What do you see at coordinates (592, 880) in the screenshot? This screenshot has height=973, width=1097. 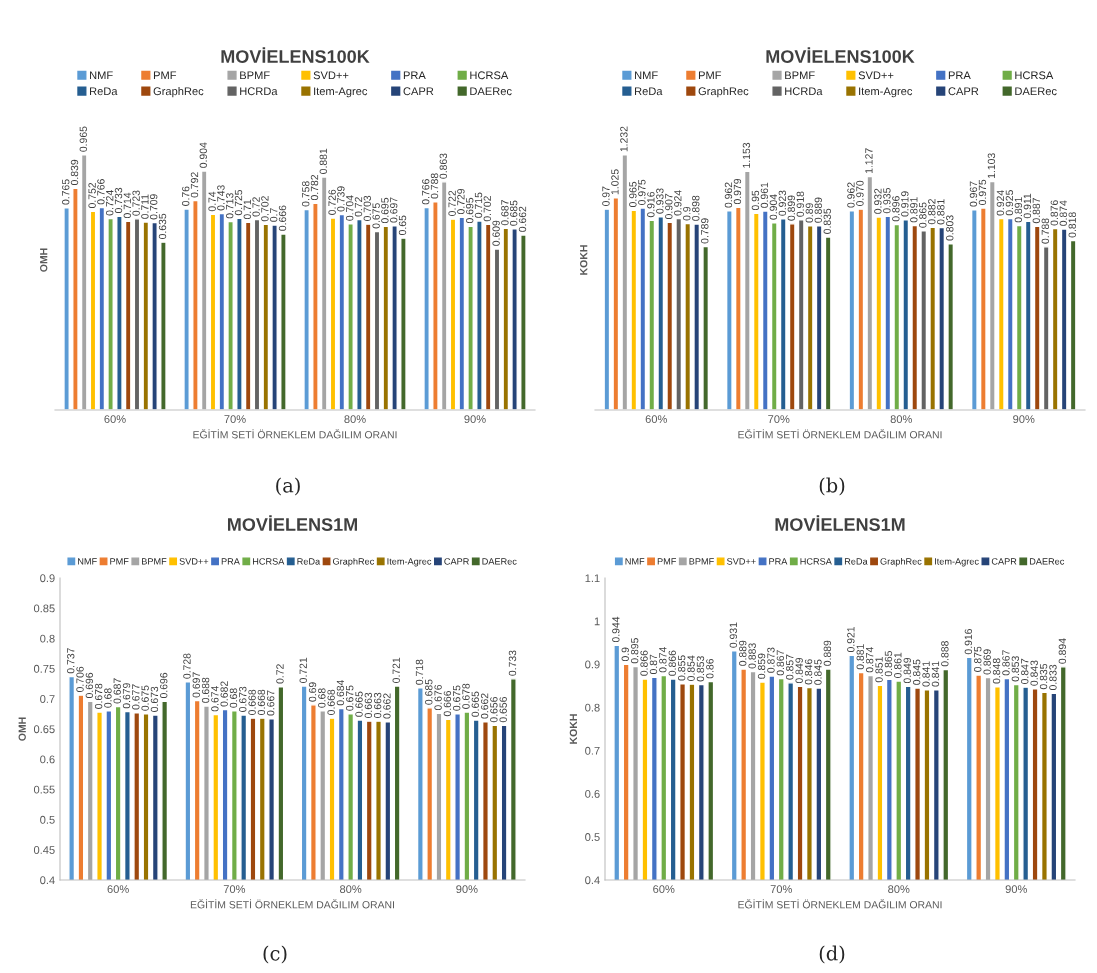 I see `y-tick-label: 0.4` at bounding box center [592, 880].